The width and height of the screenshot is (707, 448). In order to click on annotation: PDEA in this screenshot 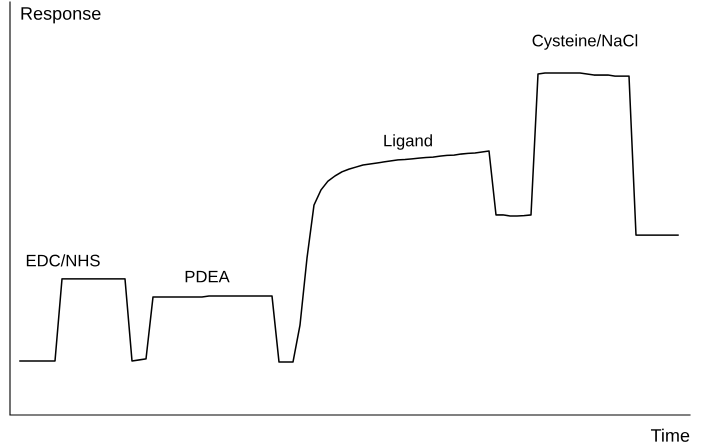, I will do `click(208, 276)`.